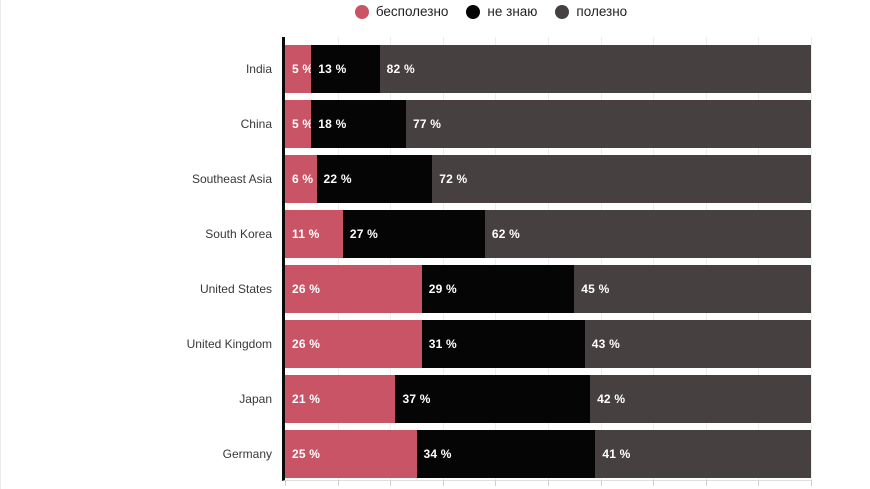 Image resolution: width=870 pixels, height=489 pixels. I want to click on bar-segment-useless: 6 %, so click(301, 178).